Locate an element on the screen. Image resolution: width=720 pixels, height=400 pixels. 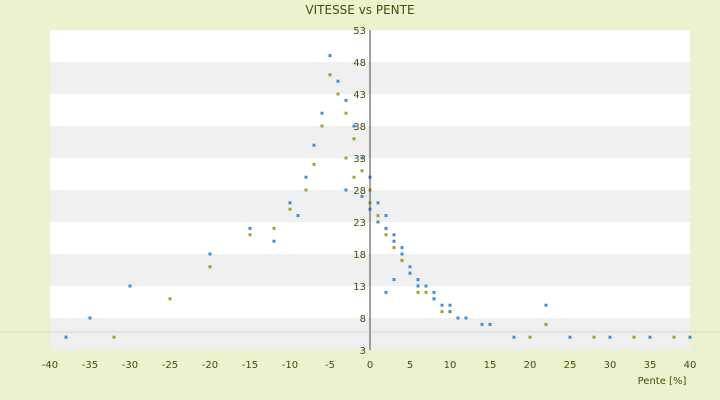
x-tick-label: 30 is located at coordinates (610, 365).